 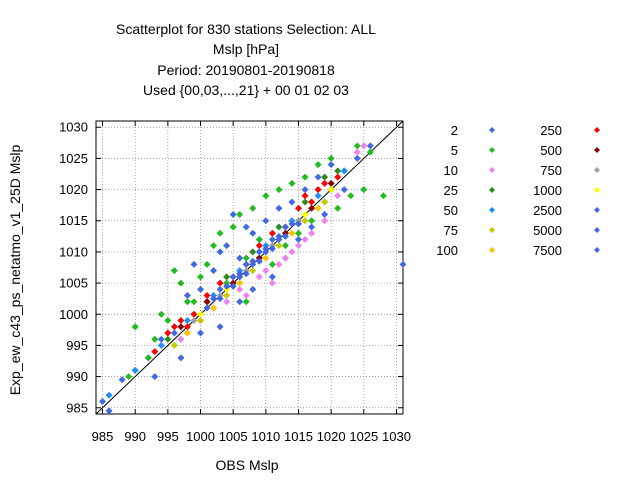 I want to click on y-axis-label: Exp_ew_c43_ps_netatmo_v1_25D Mslp, so click(x=15, y=269).